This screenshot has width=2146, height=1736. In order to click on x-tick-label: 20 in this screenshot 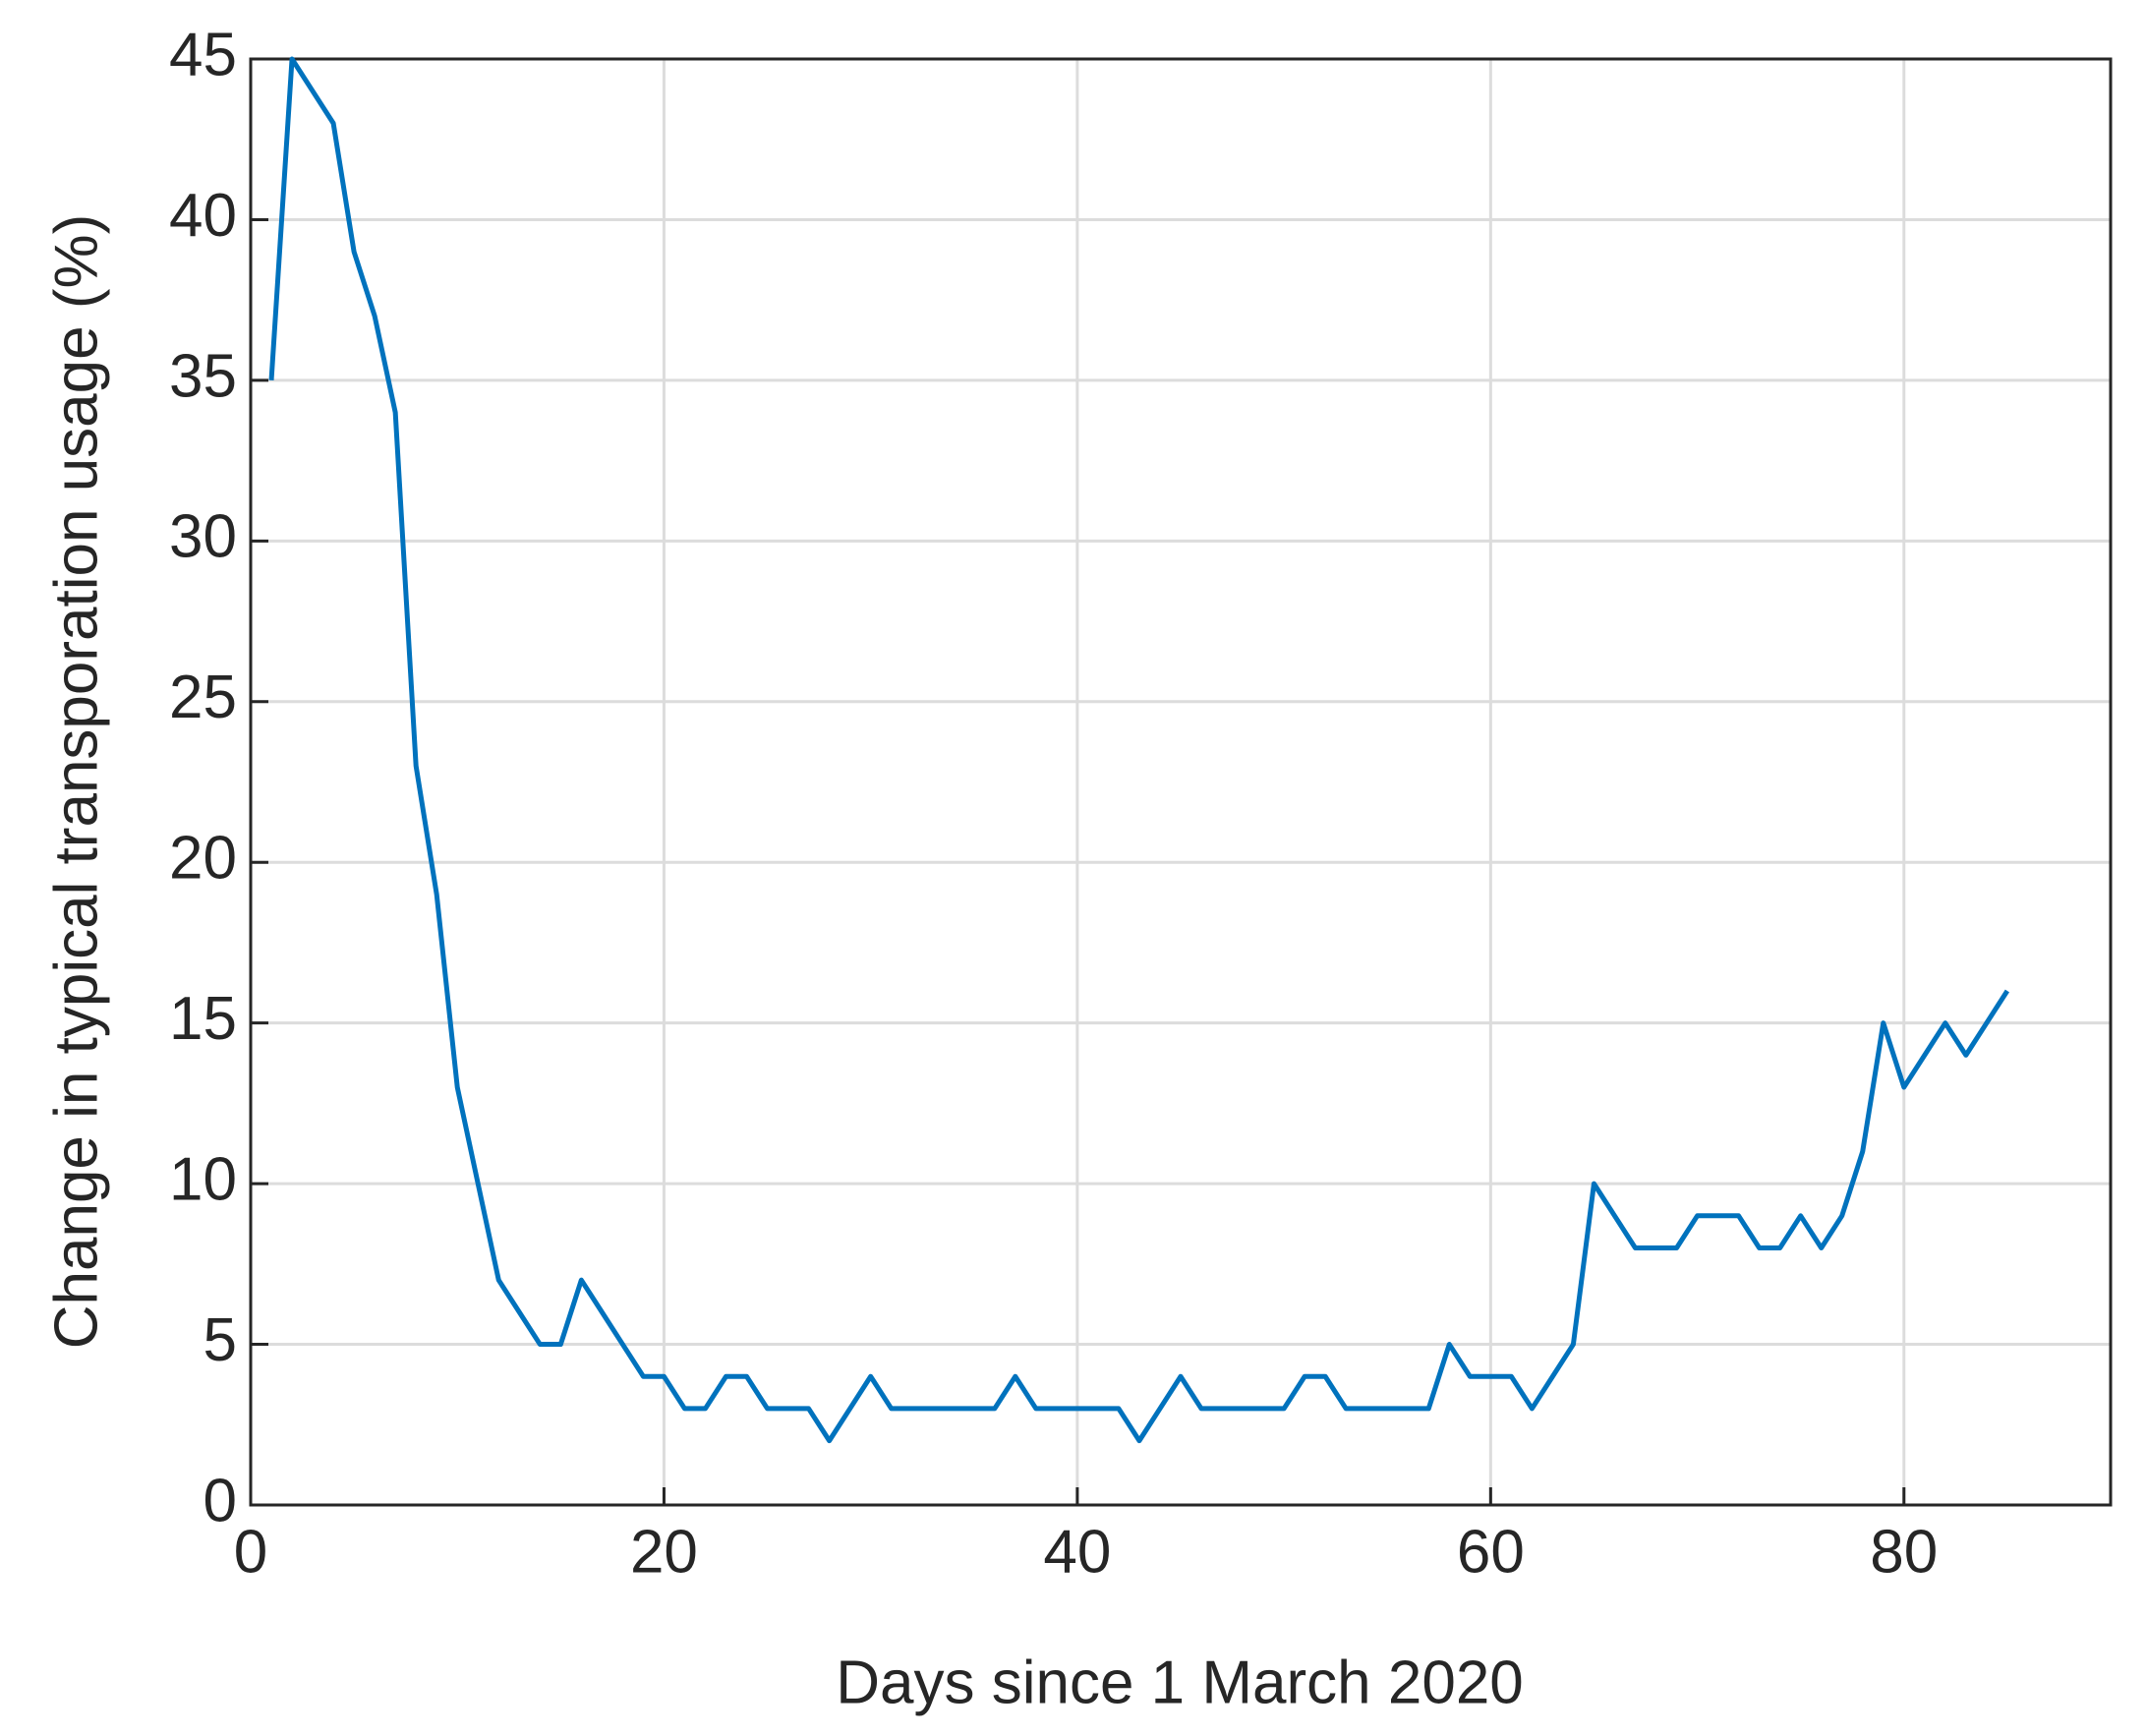, I will do `click(664, 1552)`.